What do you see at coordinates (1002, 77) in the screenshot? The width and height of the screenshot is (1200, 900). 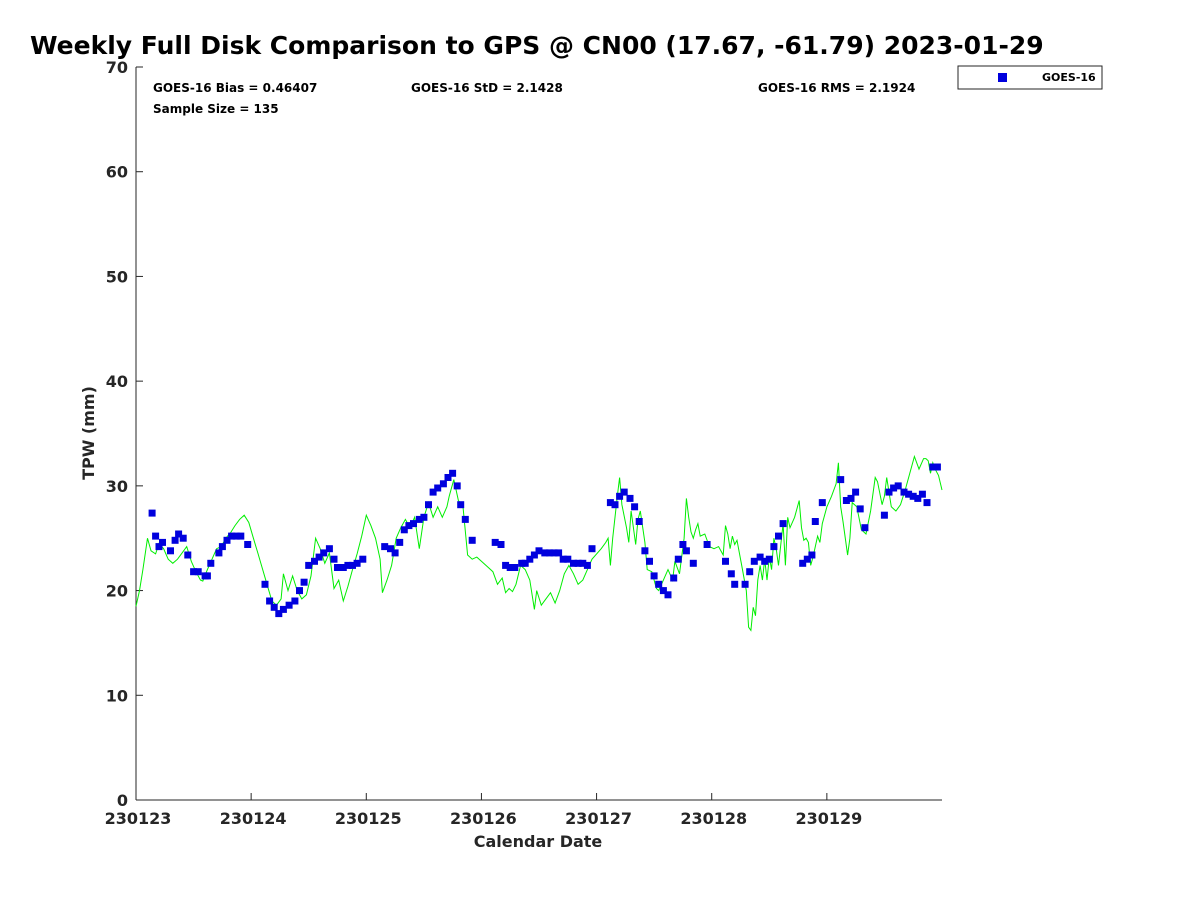 I see `legend-marker-goes16` at bounding box center [1002, 77].